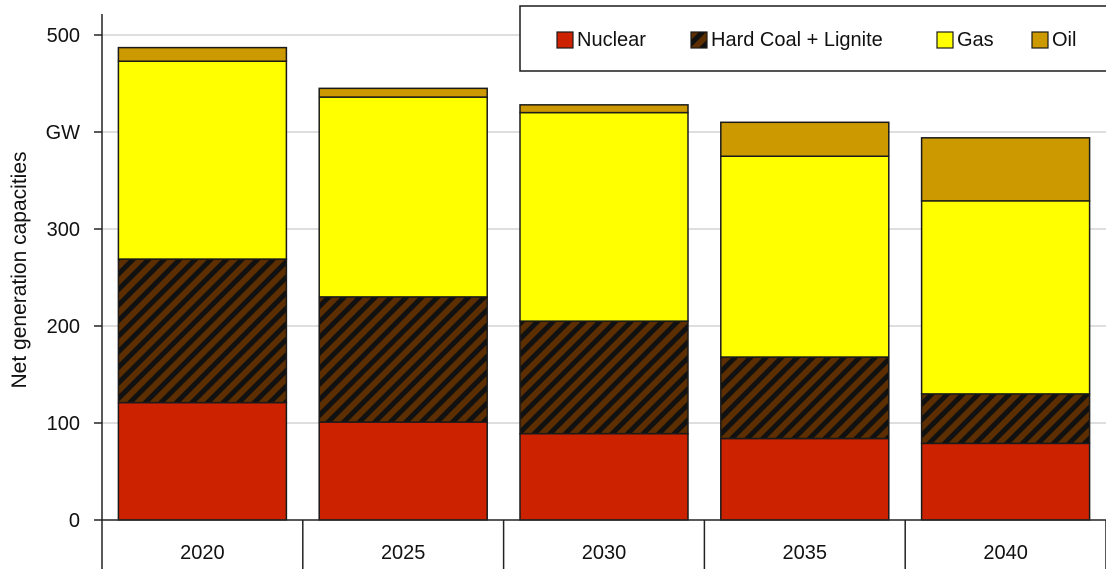  I want to click on legend-label-gas: Gas, so click(975, 40).